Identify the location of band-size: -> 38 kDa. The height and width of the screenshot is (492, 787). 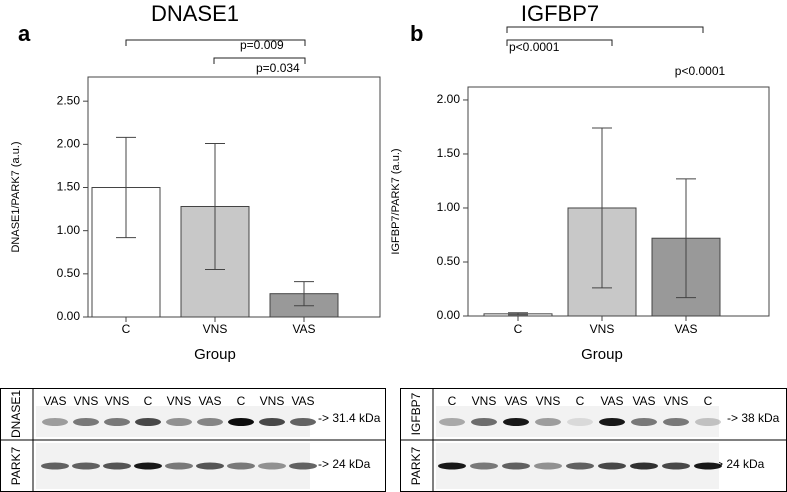
(753, 418).